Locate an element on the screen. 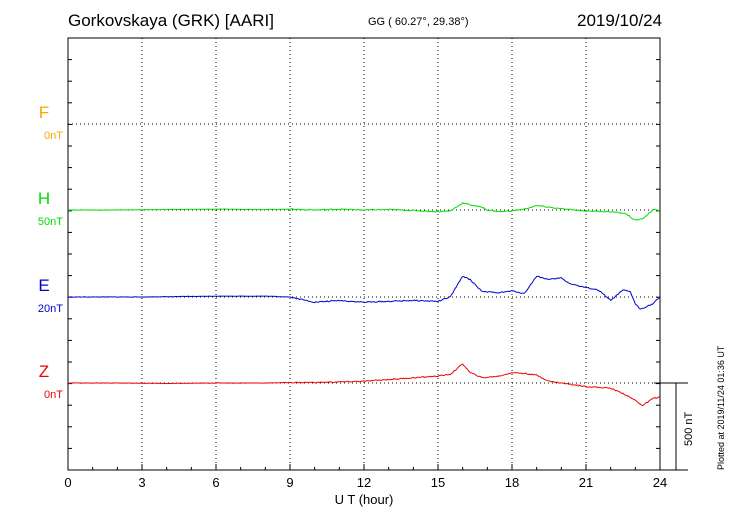 The height and width of the screenshot is (520, 730). x-tick-label: 3 is located at coordinates (141, 482).